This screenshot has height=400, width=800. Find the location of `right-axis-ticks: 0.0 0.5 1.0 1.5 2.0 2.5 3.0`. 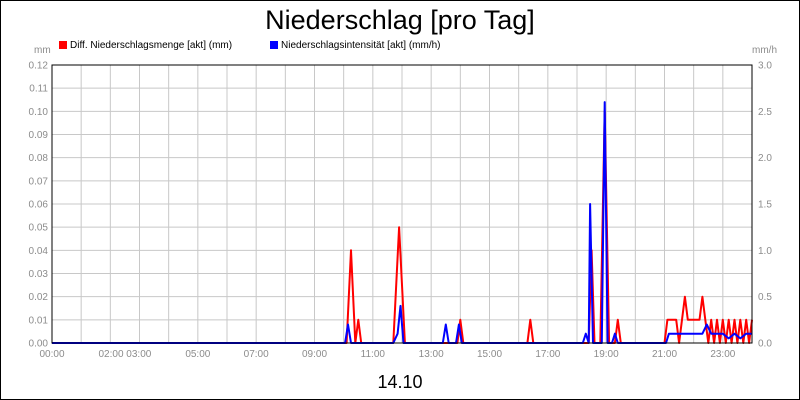

right-axis-ticks: 0.0 0.5 1.0 1.5 2.0 2.5 3.0 is located at coordinates (765, 205).